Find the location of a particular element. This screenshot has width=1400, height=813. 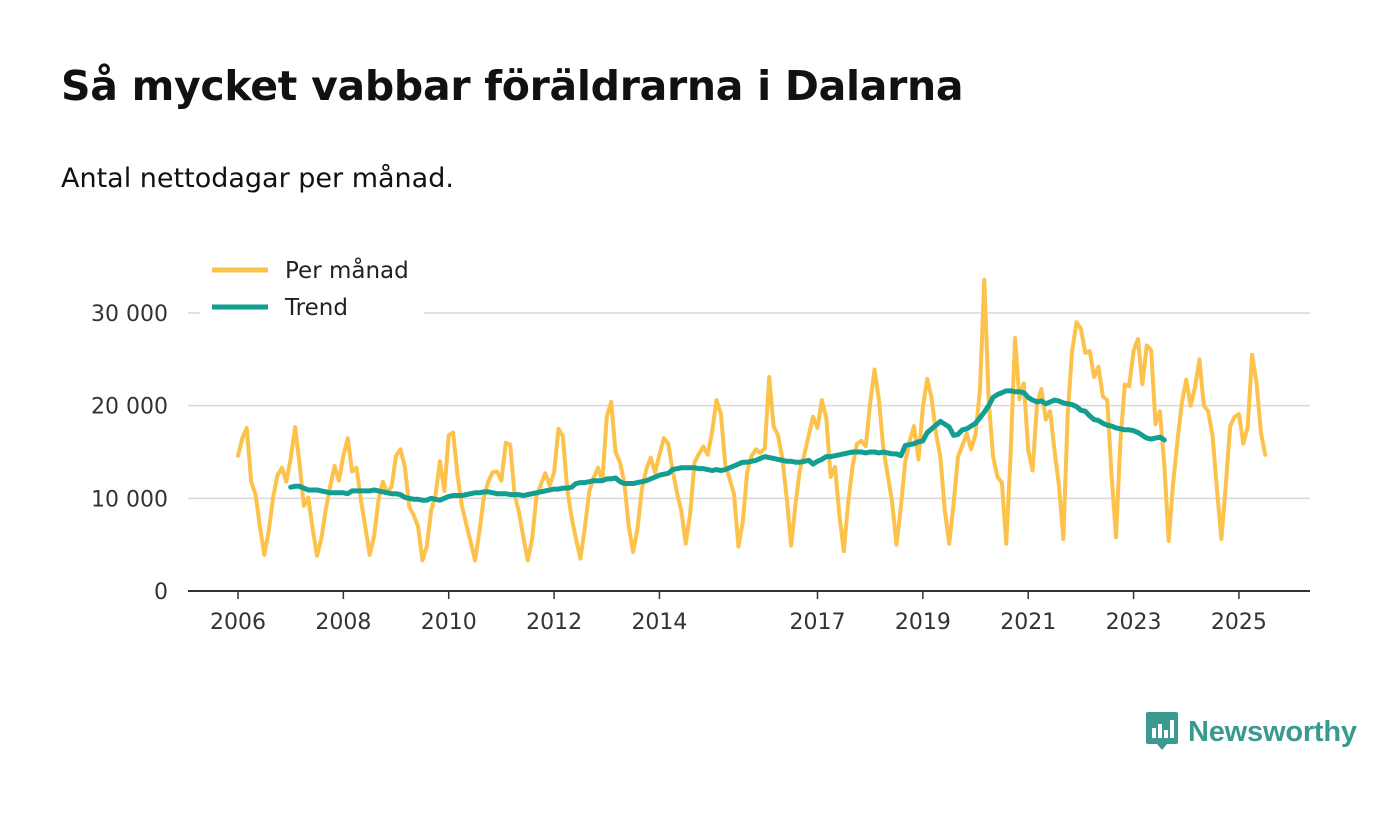

legend-label-per-manad: Per månad is located at coordinates (347, 270).